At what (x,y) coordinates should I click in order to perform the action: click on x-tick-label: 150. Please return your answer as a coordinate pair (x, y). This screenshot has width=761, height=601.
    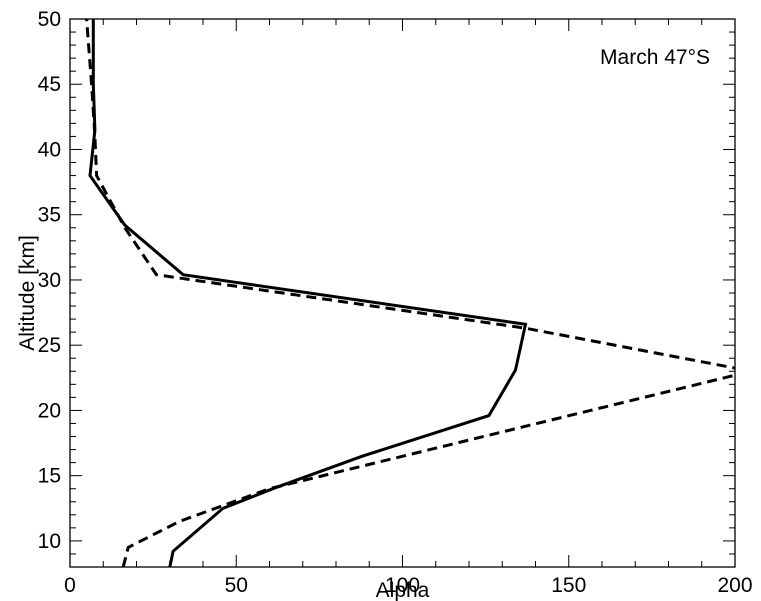
    Looking at the image, I should click on (568, 585).